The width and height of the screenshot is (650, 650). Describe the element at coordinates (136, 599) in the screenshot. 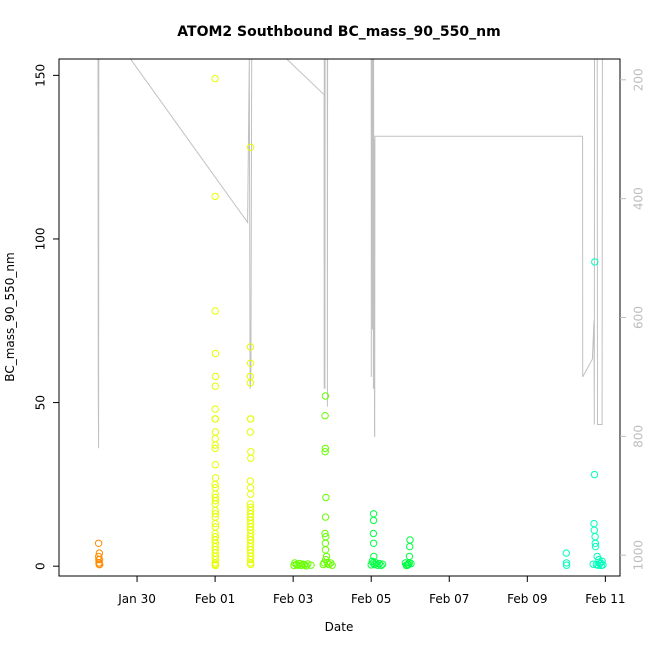

I see `x-tick-label: Jan 30` at that location.